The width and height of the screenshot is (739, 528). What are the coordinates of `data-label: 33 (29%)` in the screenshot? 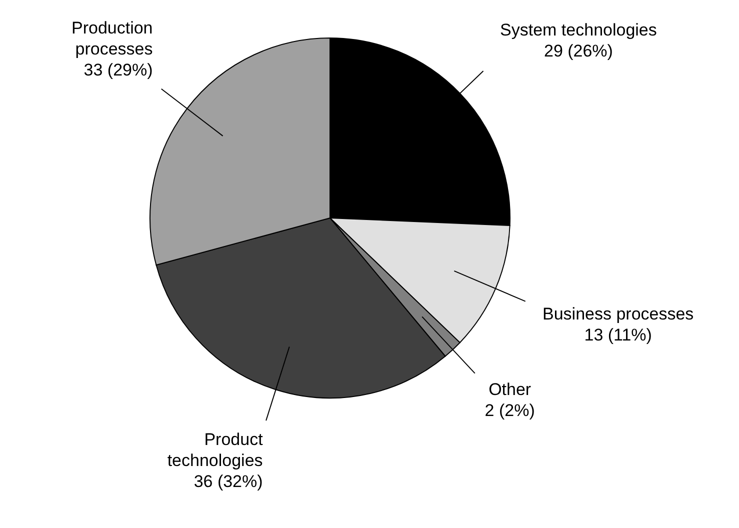 It's located at (118, 70).